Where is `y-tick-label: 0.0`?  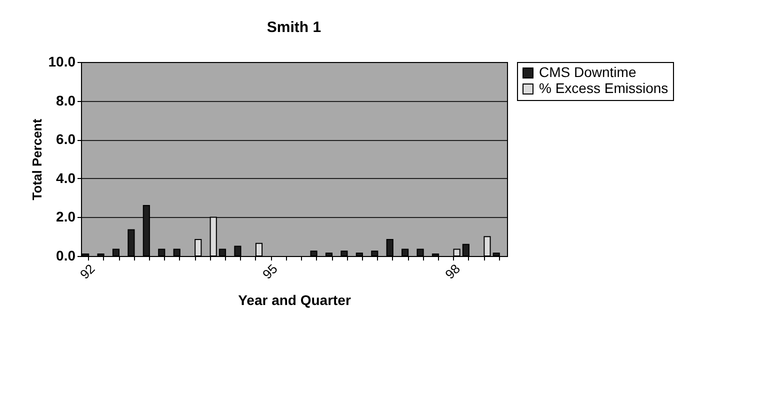
y-tick-label: 0.0 is located at coordinates (66, 256).